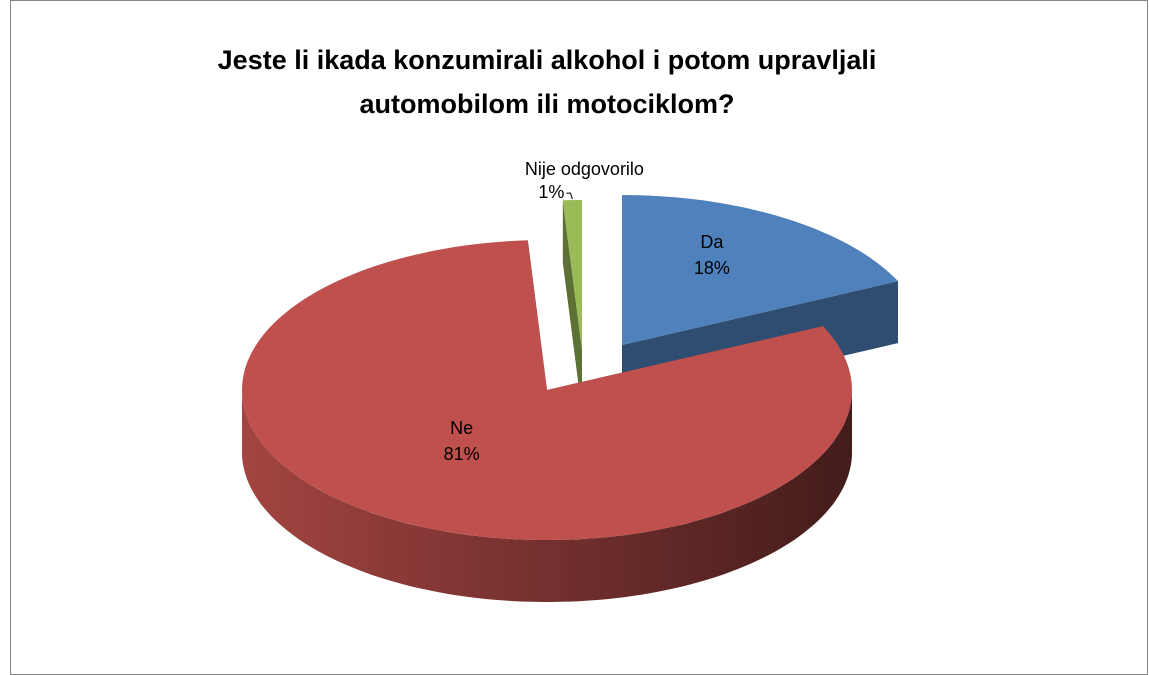 This screenshot has width=1149, height=675. I want to click on slice-side, so click(572, 306).